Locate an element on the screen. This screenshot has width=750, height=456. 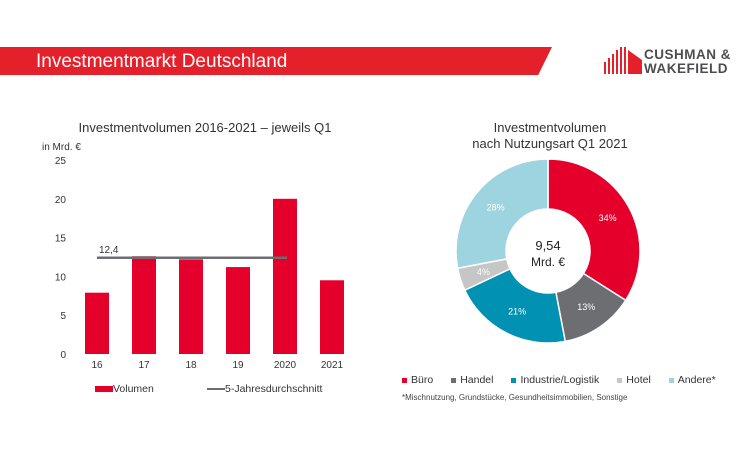
slice-label: 4% is located at coordinates (483, 272).